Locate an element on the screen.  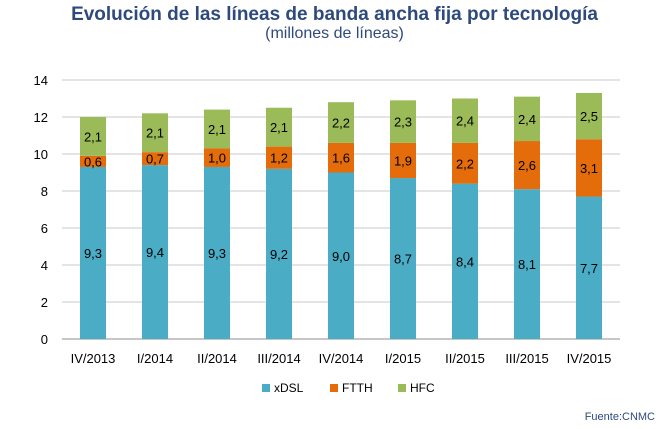
x-tick-label: II/2014 is located at coordinates (217, 358).